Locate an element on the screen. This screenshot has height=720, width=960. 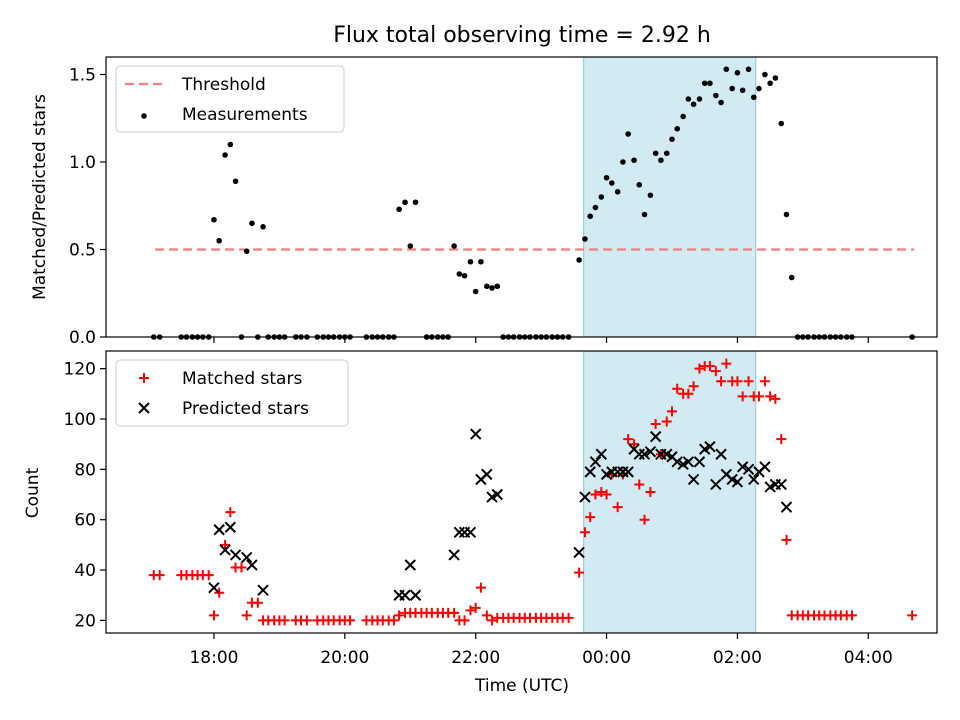
top-y-tick-label: 0.0 is located at coordinates (82, 338).